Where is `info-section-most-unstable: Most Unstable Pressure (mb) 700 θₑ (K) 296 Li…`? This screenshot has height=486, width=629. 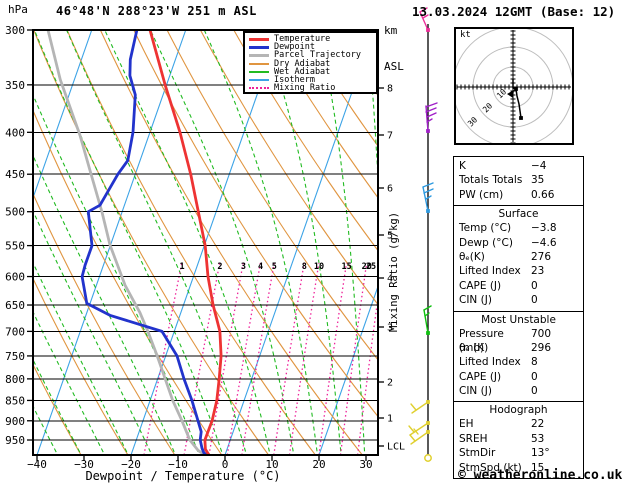 info-section-most-unstable: Most Unstable Pressure (mb) 700 θₑ (K) 296 Li… is located at coordinates (518, 356).